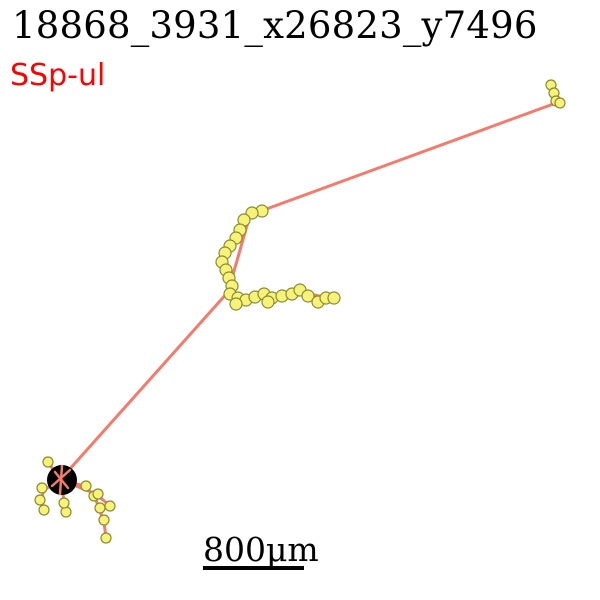  I want to click on scale-bar-label: 800μm, so click(261, 549).